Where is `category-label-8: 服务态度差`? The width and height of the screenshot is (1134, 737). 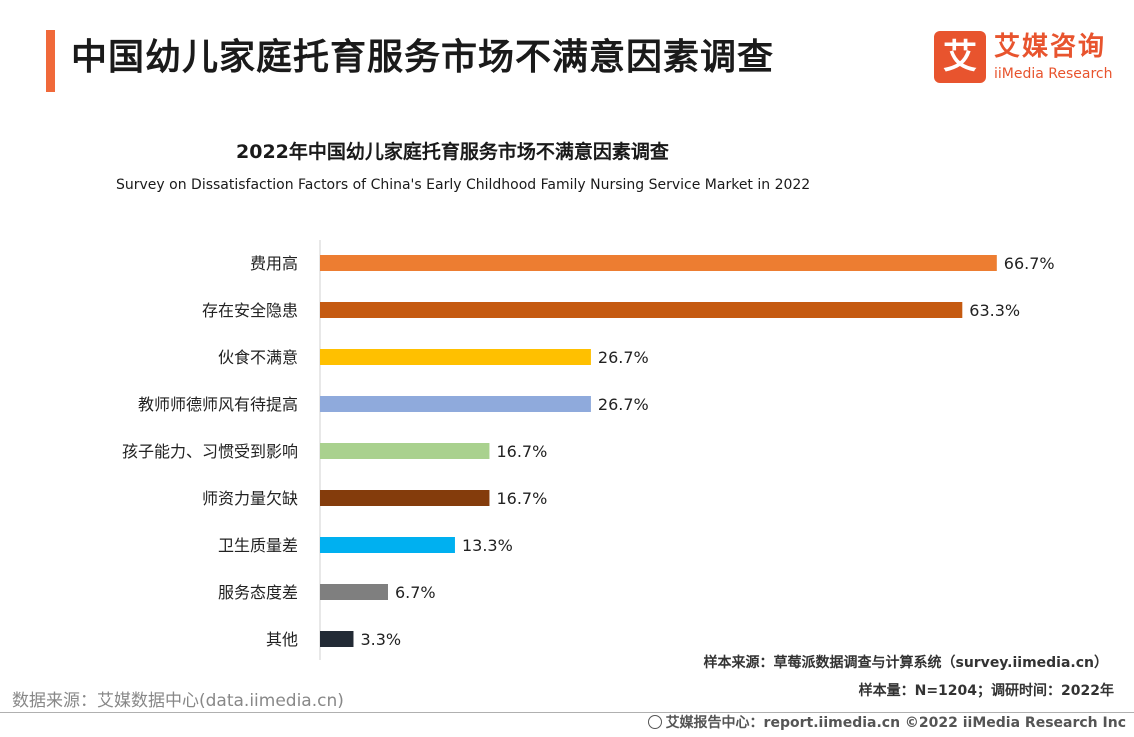 category-label-8: 服务态度差 is located at coordinates (258, 592).